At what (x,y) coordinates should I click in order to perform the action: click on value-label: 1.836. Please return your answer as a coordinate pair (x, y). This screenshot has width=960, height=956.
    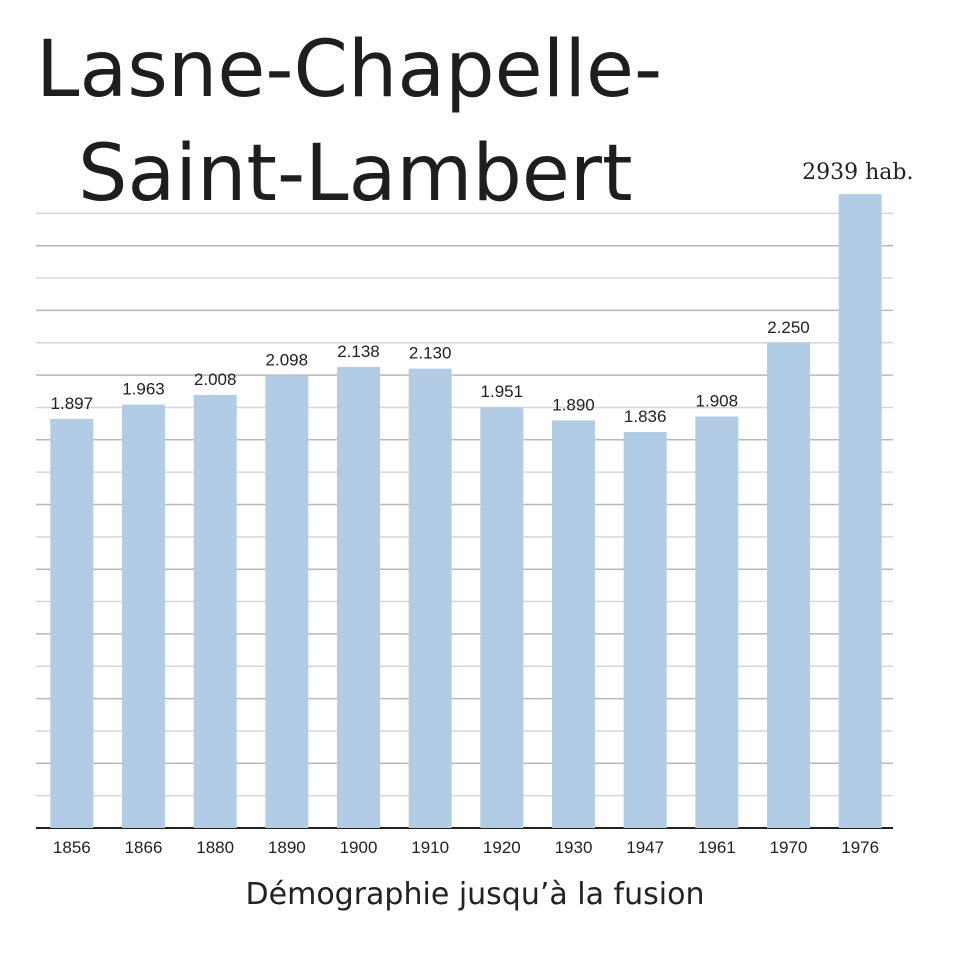
    Looking at the image, I should click on (645, 416).